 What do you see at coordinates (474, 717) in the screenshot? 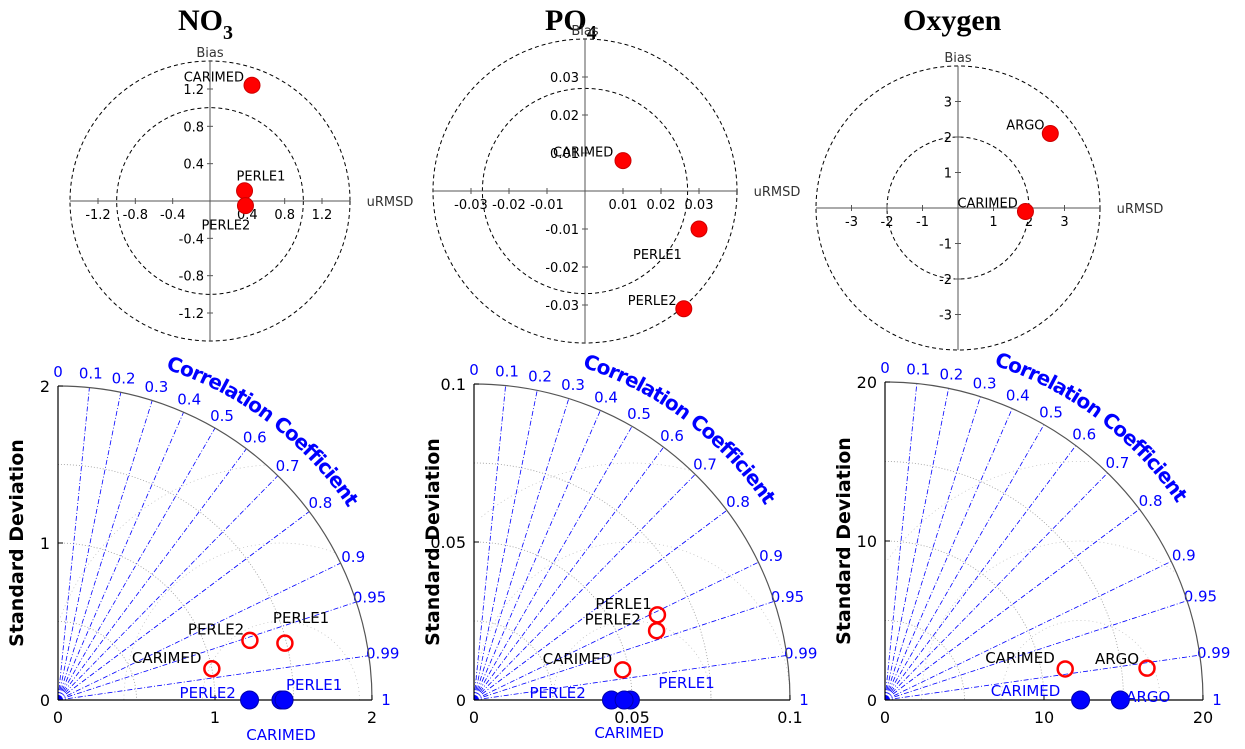
I see `x-tick-label: 0` at bounding box center [474, 717].